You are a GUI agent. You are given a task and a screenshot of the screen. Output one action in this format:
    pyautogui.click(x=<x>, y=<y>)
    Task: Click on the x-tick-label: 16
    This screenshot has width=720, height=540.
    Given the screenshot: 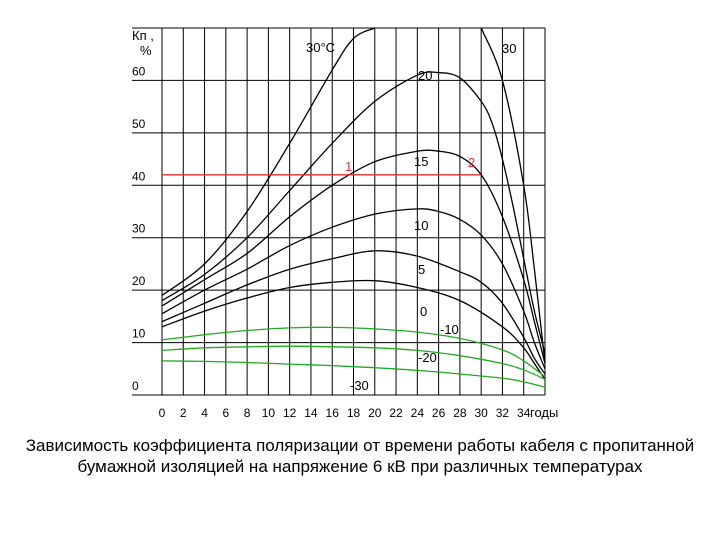 What is the action you would take?
    pyautogui.click(x=333, y=413)
    